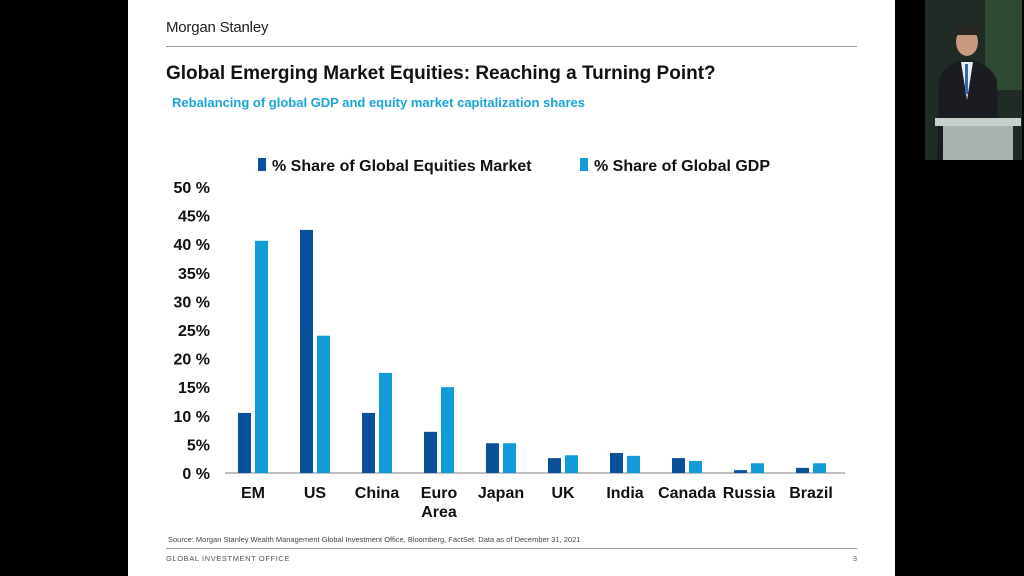 The image size is (1024, 576). What do you see at coordinates (682, 166) in the screenshot?
I see `legend-label: % Share of Global GDP` at bounding box center [682, 166].